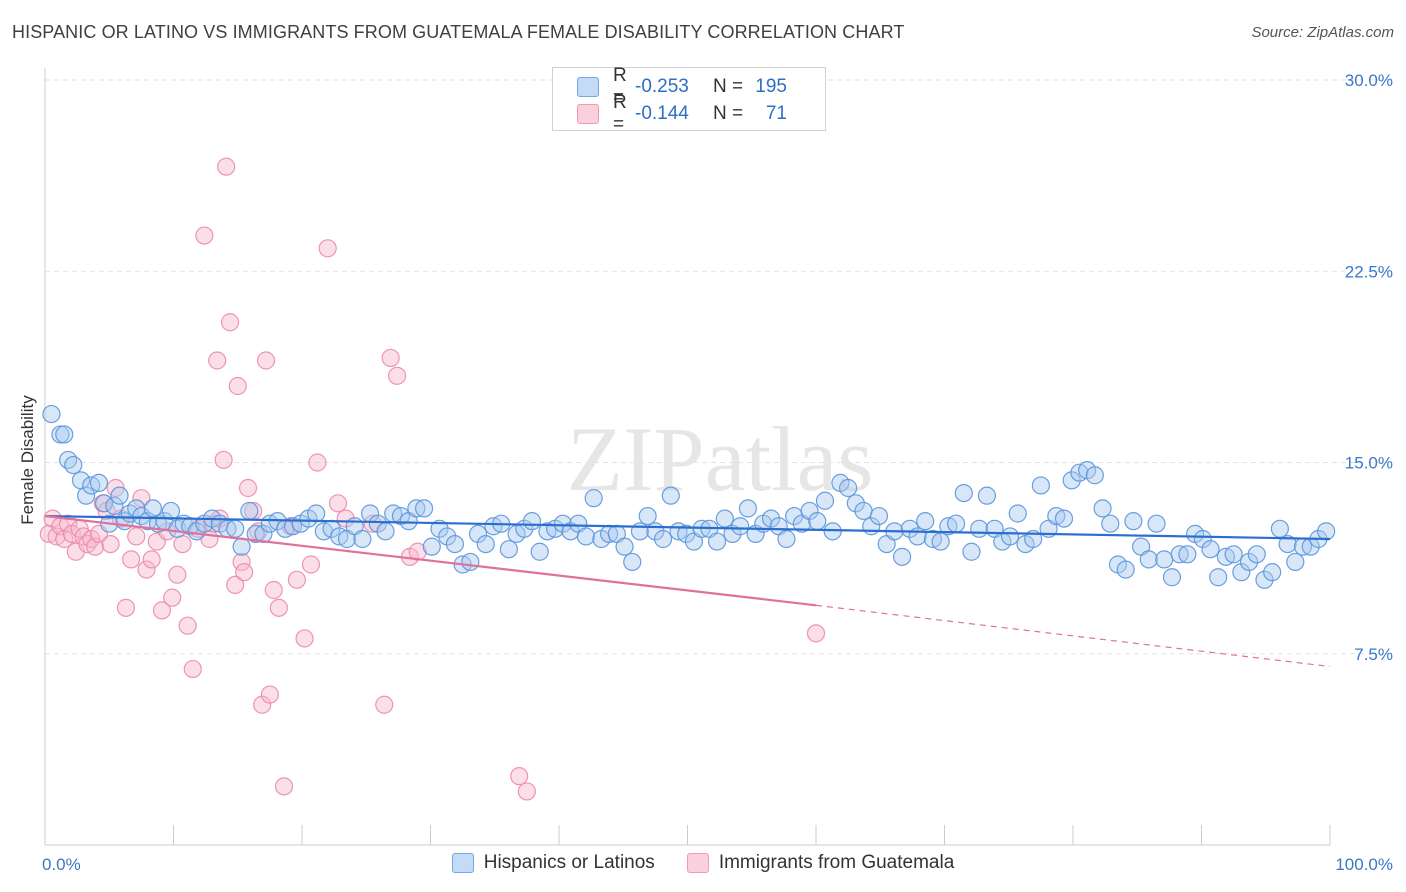 This screenshot has width=1406, height=892. What do you see at coordinates (569, 862) in the screenshot?
I see `legend-label-hispanics: Hispanics or Latinos` at bounding box center [569, 862].